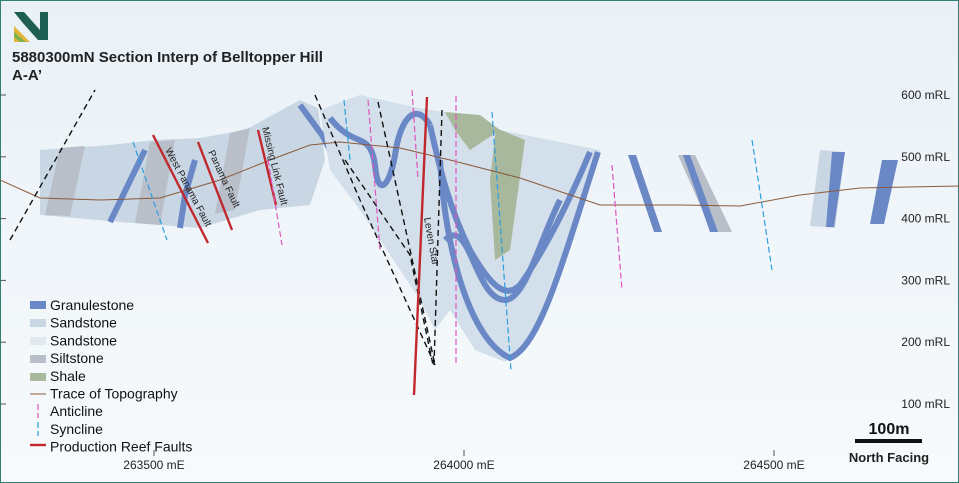 Image resolution: width=959 pixels, height=483 pixels. I want to click on elevation-label: 600 mRL, so click(925, 95).